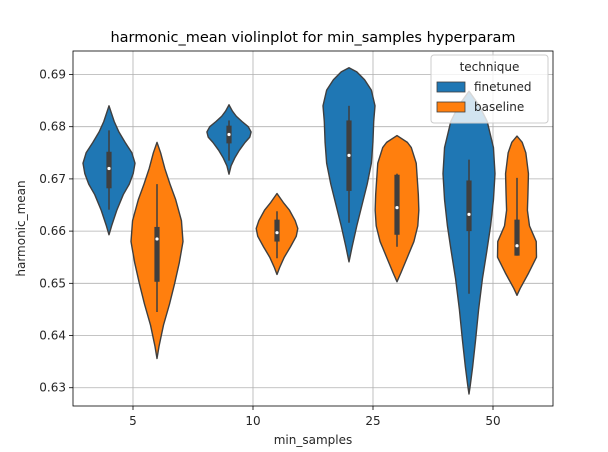 The width and height of the screenshot is (608, 452). I want to click on y-tick-label: 0.66, so click(52, 231).